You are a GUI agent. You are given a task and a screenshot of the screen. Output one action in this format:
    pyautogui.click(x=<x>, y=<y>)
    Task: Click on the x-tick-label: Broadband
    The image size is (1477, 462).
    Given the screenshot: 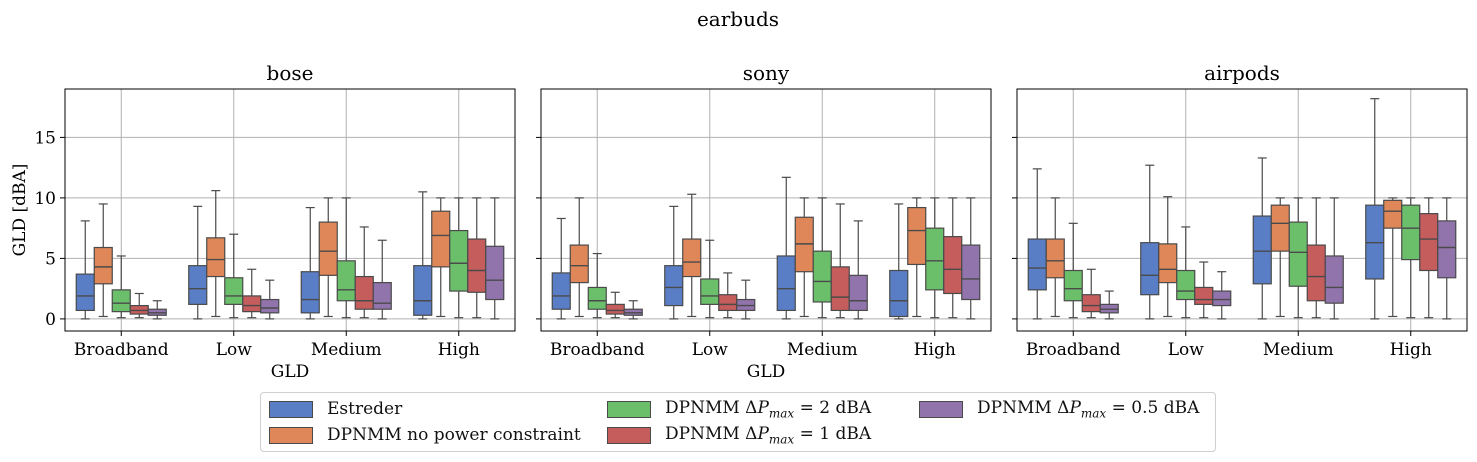 What is the action you would take?
    pyautogui.click(x=1073, y=350)
    